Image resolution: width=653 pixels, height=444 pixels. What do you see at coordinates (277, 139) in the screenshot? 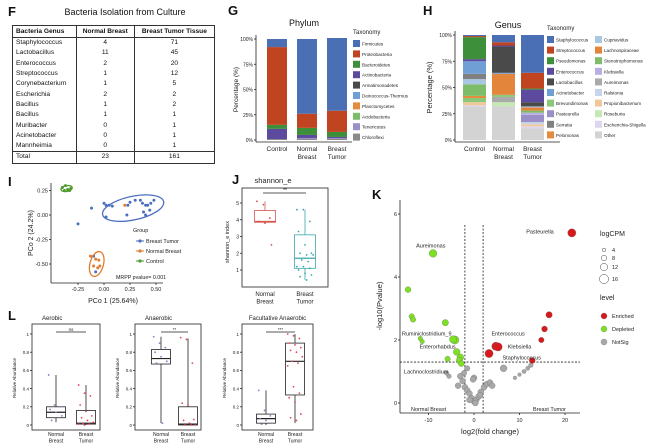
I see `bar-segment-chloroflexi` at bounding box center [277, 139].